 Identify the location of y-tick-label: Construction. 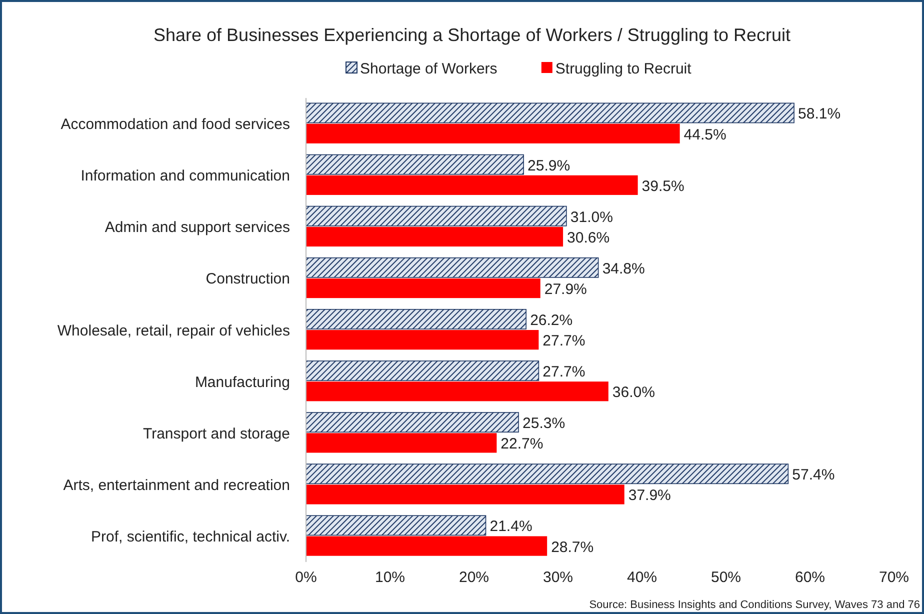
(248, 279).